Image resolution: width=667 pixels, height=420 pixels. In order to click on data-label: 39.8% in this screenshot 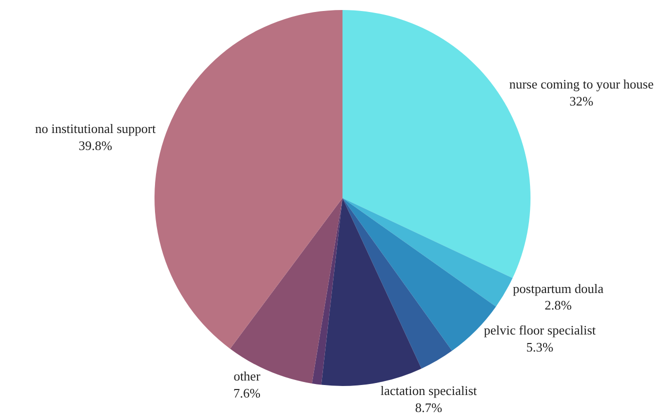, I will do `click(95, 146)`.